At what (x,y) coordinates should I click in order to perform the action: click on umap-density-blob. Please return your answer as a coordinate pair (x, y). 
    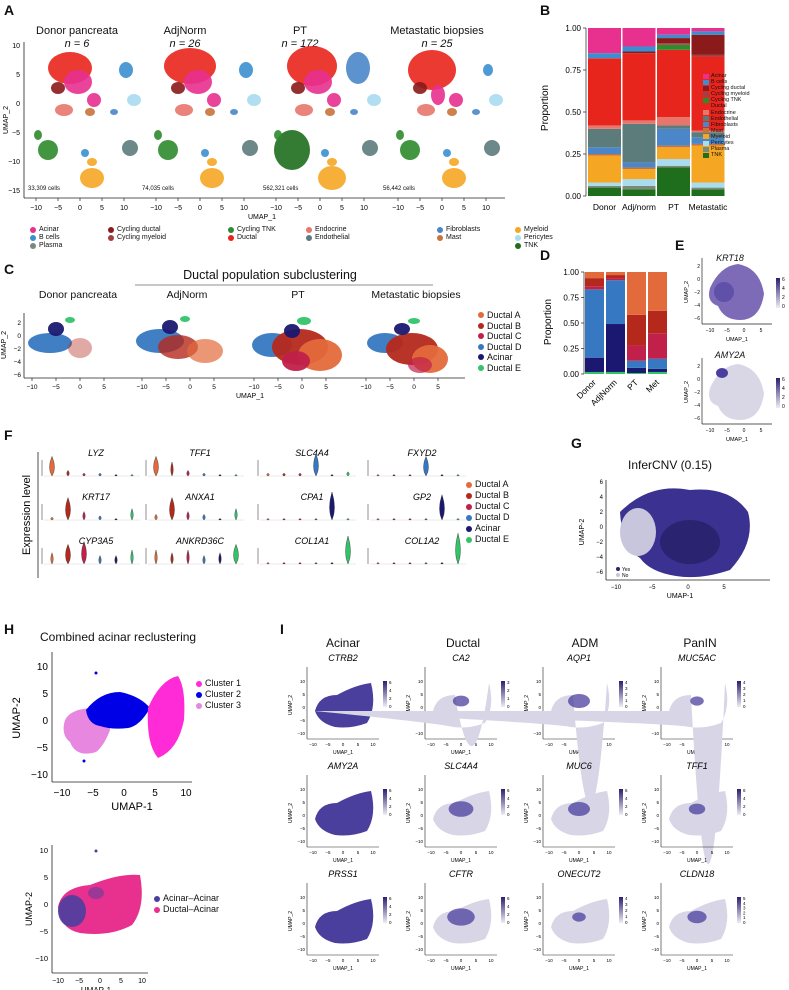
    Looking at the image, I should click on (736, 292).